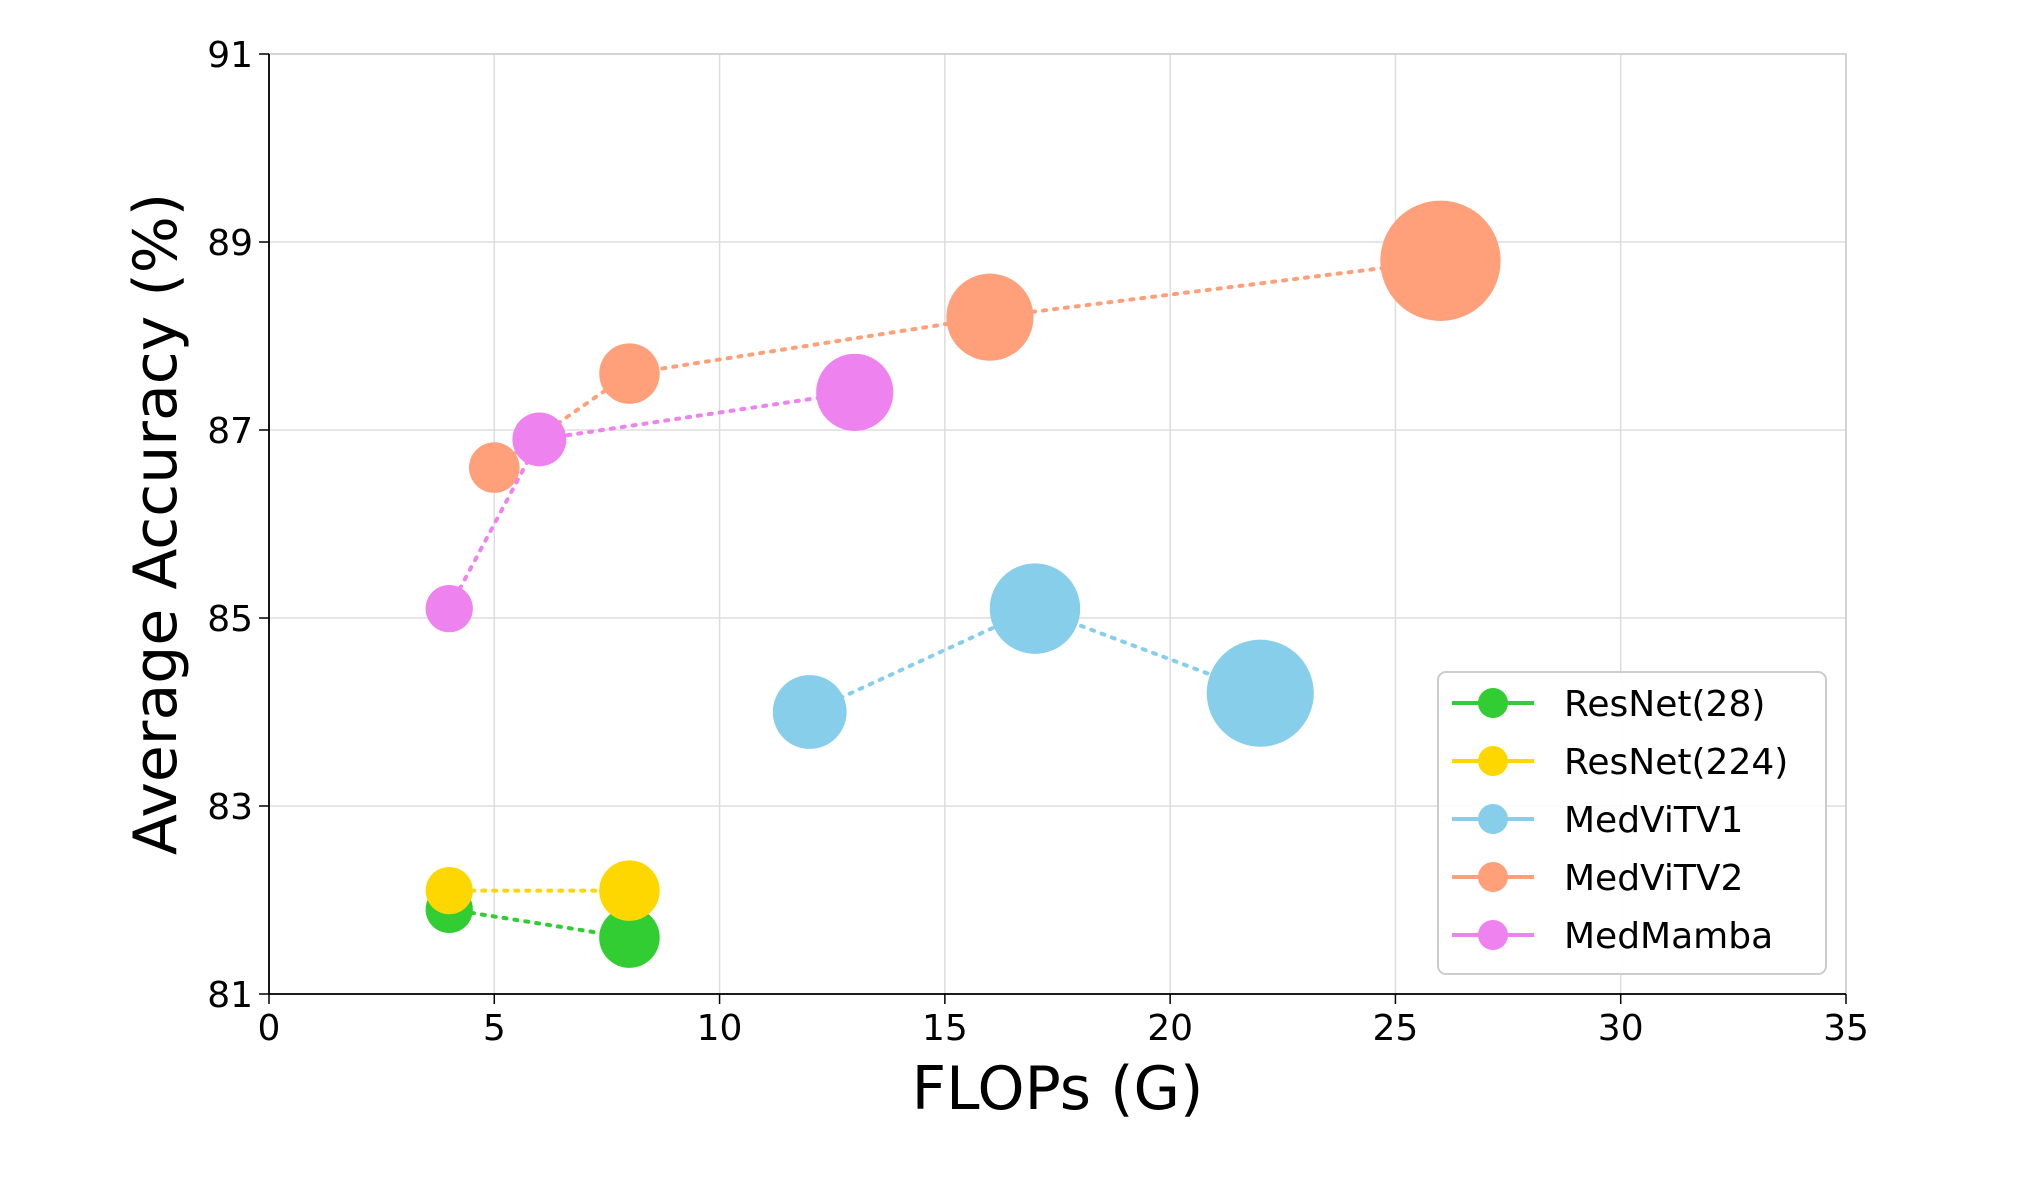  I want to click on x-tick-label: 10, so click(720, 1028).